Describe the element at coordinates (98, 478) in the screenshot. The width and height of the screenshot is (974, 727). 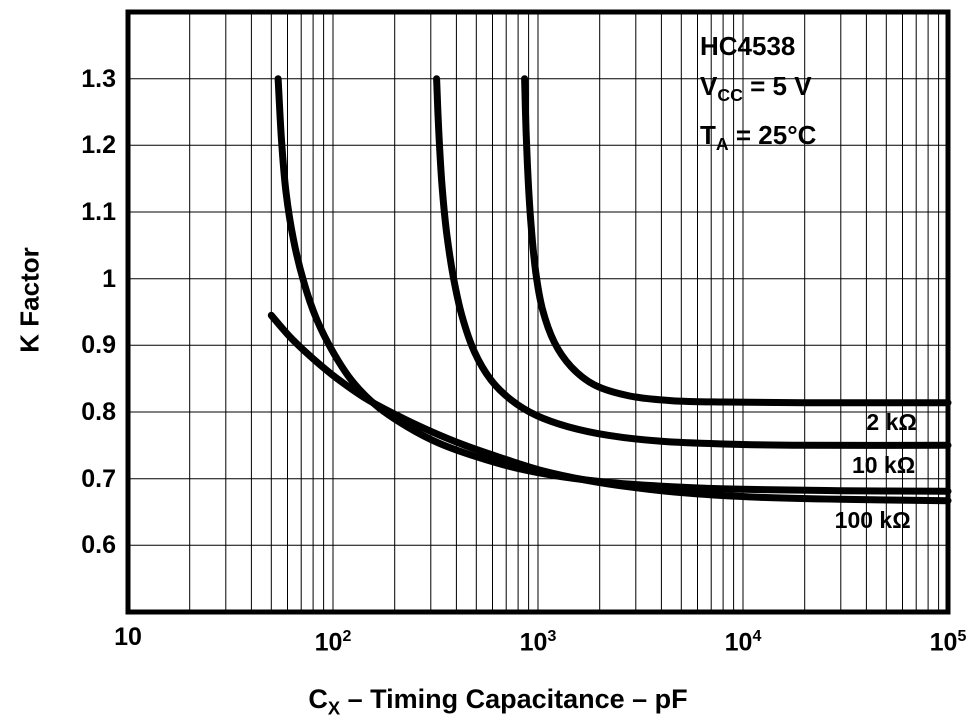
I see `y-tick-label: 0.7` at that location.